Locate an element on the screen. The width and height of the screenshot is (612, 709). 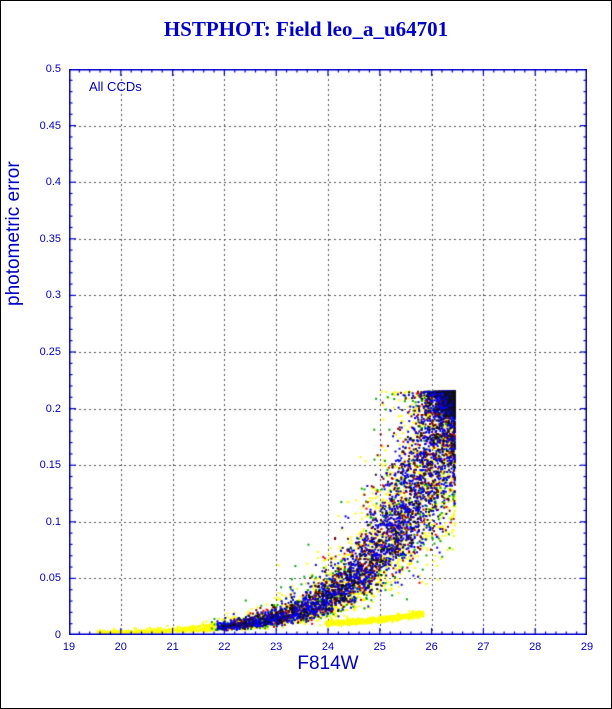
all-ccds-annotation: All CCDs is located at coordinates (115, 86).